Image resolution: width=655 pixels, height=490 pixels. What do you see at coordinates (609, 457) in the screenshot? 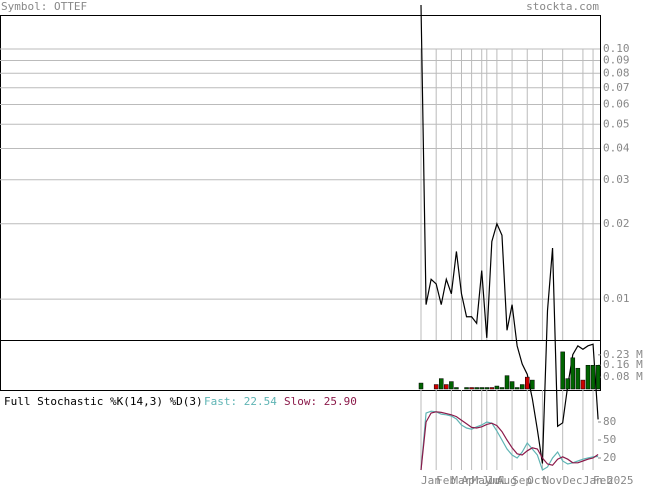
I see `y-tick-label: 20` at bounding box center [609, 457].